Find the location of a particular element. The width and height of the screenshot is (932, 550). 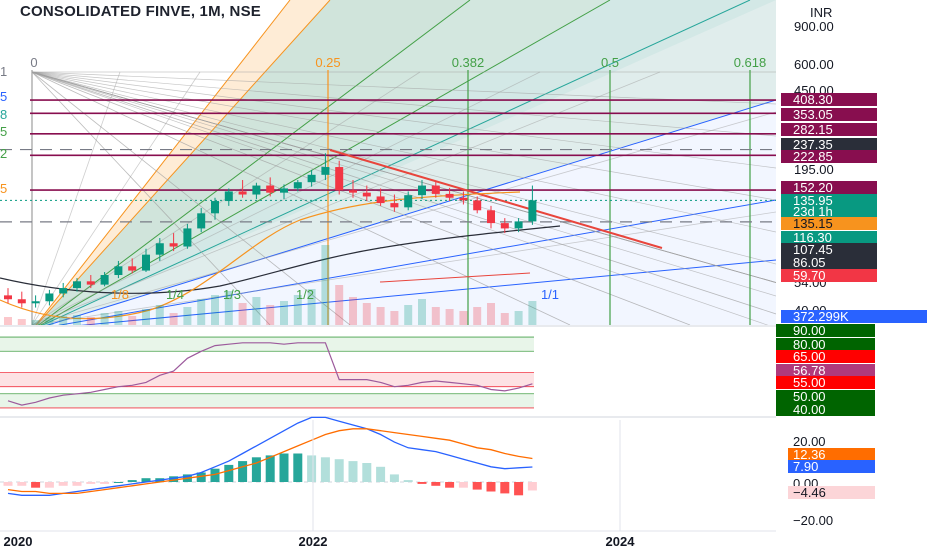

price-tag-label: 372.299K is located at coordinates (821, 316).